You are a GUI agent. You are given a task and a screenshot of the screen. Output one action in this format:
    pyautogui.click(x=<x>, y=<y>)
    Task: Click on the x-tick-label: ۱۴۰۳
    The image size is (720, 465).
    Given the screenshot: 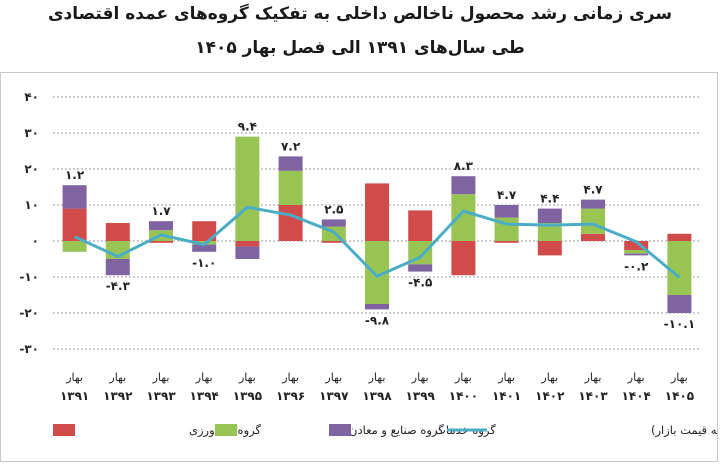 What is the action you would take?
    pyautogui.click(x=593, y=396)
    